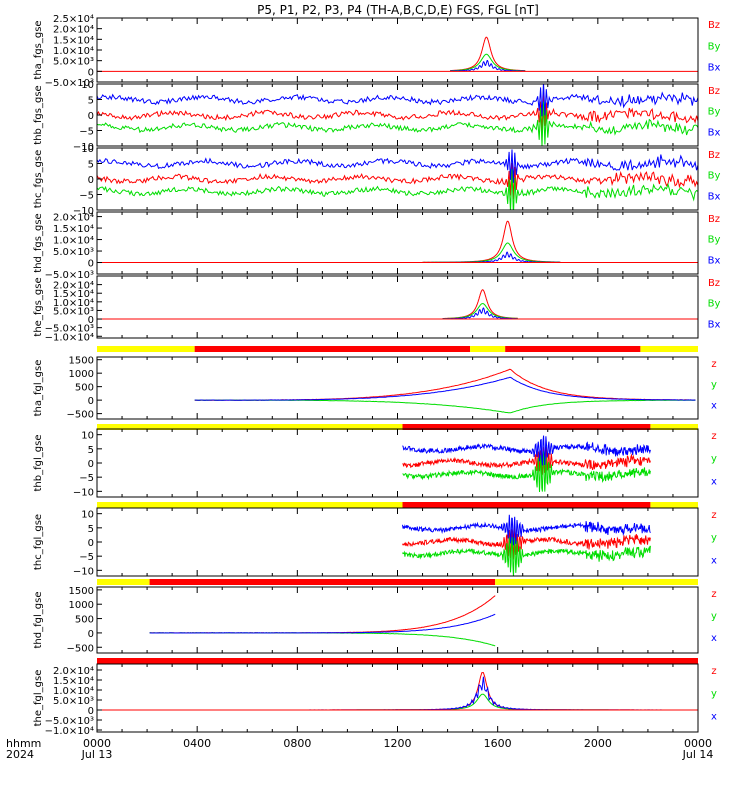 This screenshot has width=750, height=800. I want to click on y-axis-label: thd_fgs_gse, so click(38, 242).